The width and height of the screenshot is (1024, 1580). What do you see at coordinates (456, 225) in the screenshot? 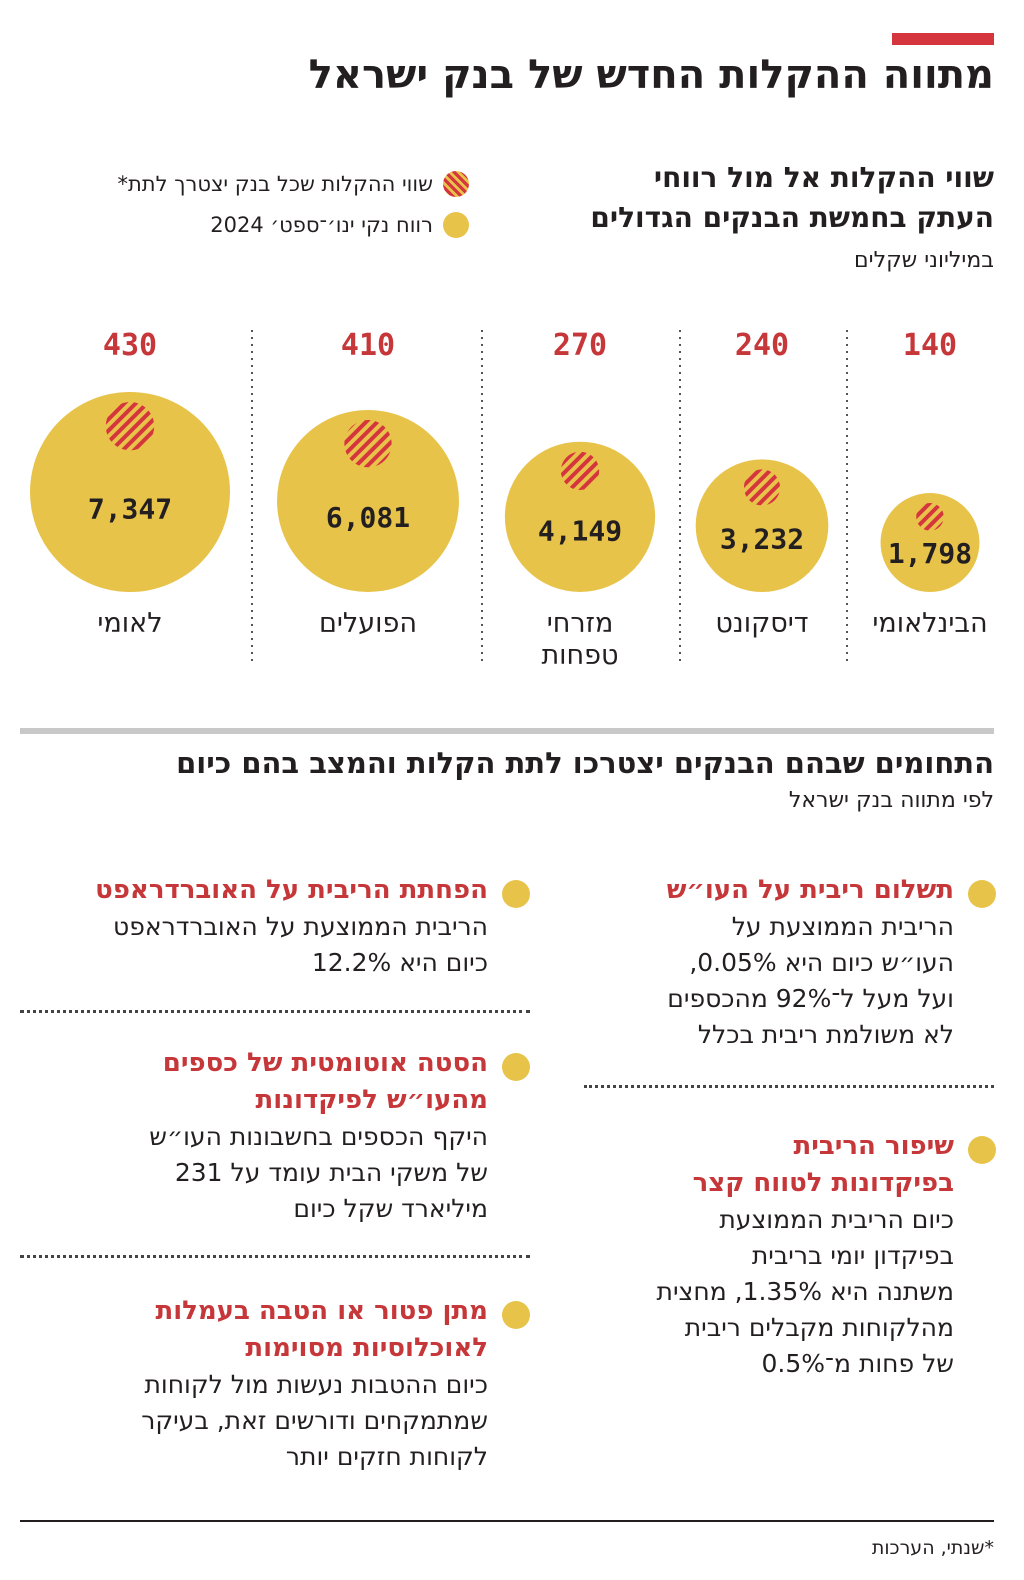
I see `solid-circle-icon` at bounding box center [456, 225].